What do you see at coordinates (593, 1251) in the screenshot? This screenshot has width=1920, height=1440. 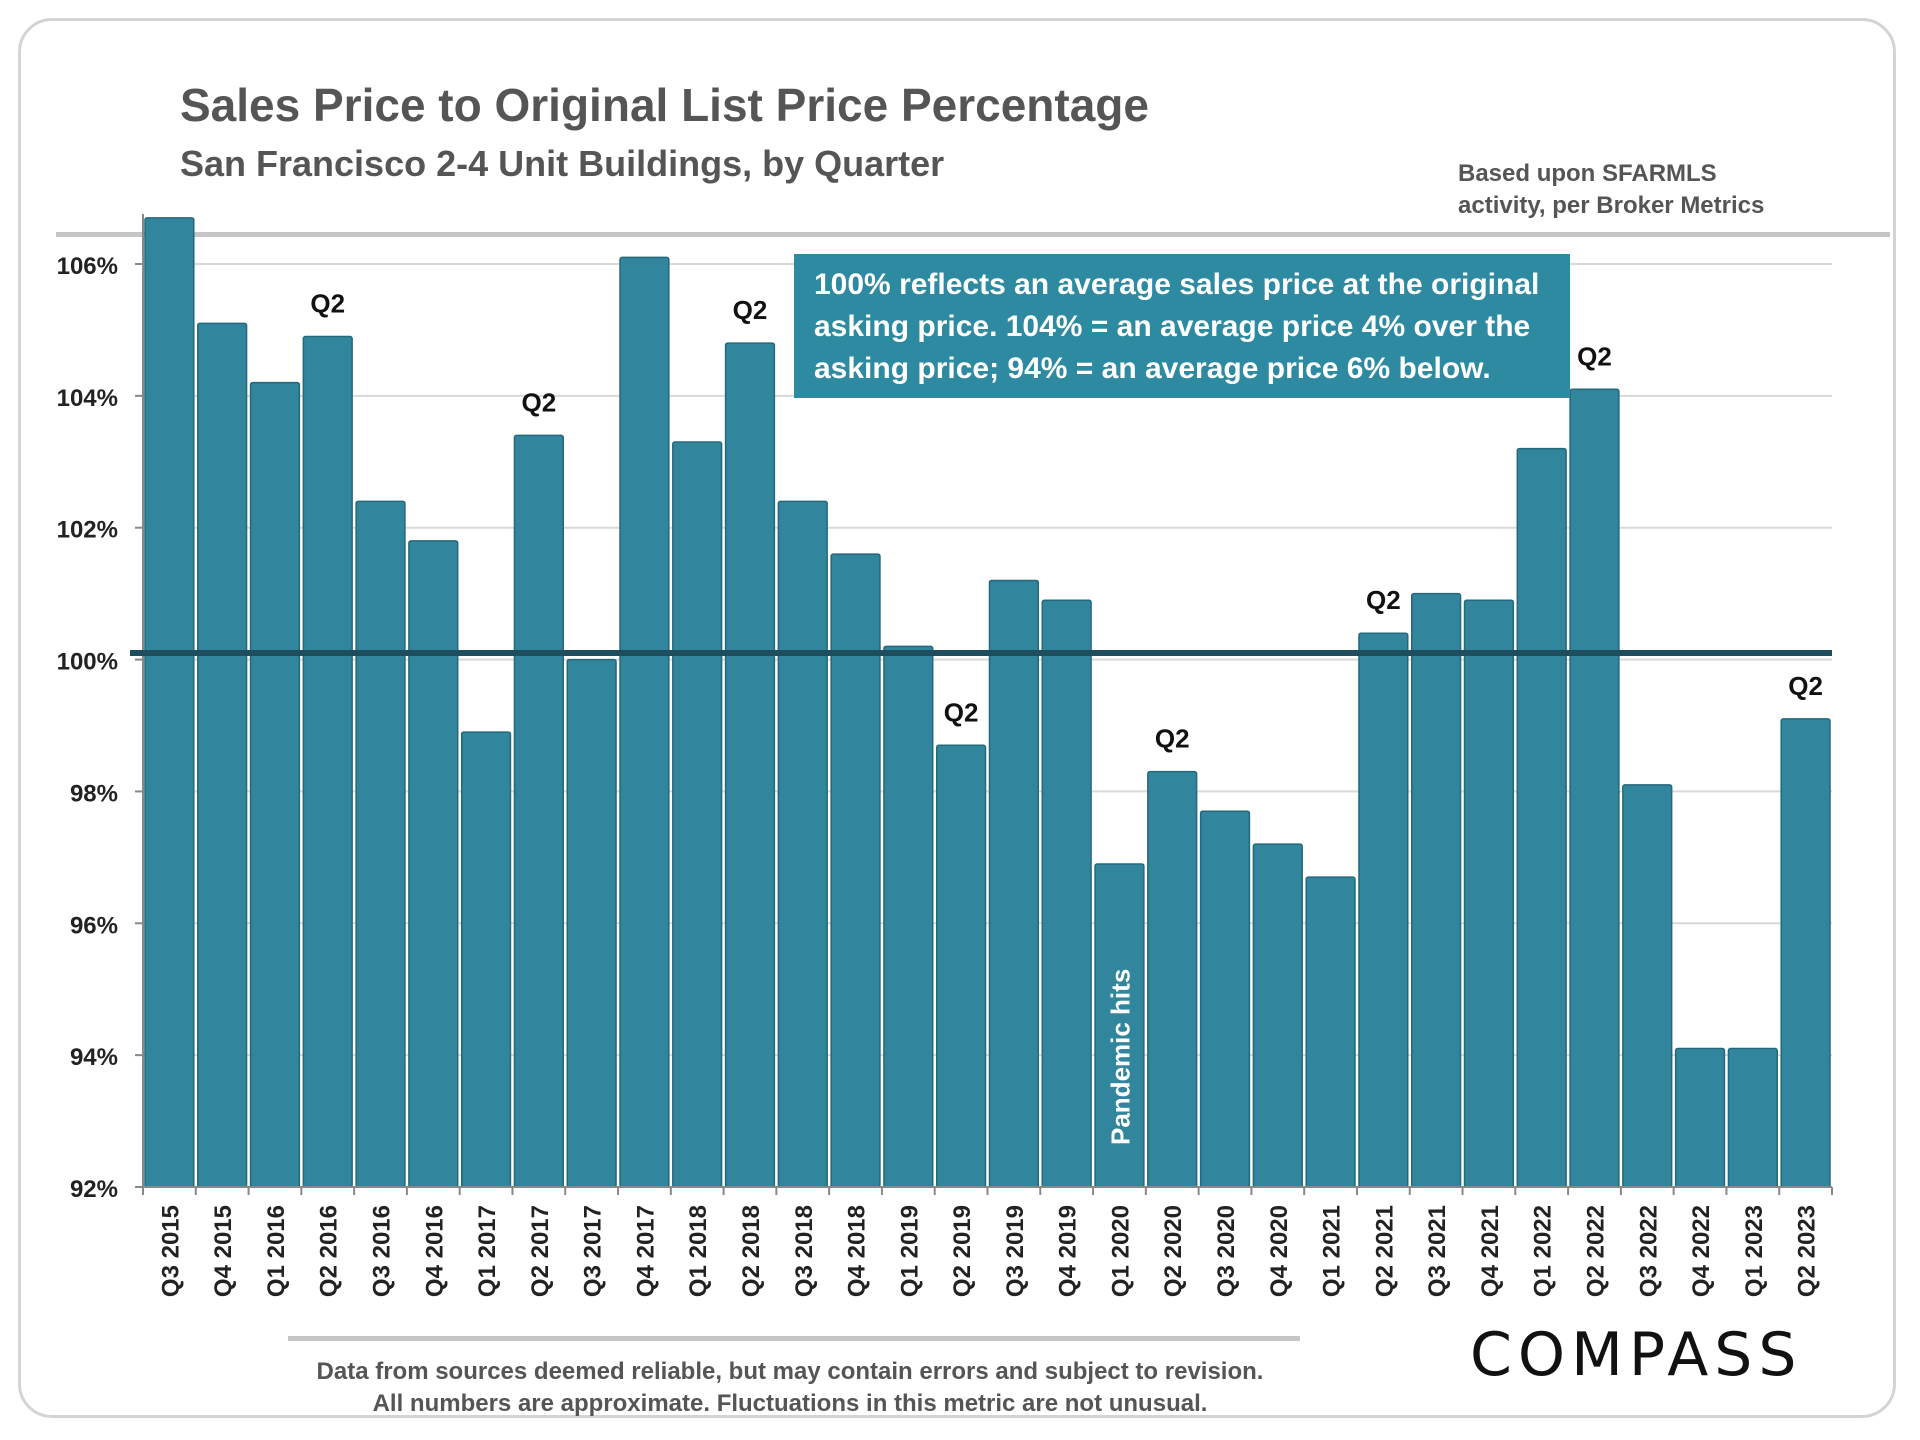 I see `x-tick-label: Q3 2017` at bounding box center [593, 1251].